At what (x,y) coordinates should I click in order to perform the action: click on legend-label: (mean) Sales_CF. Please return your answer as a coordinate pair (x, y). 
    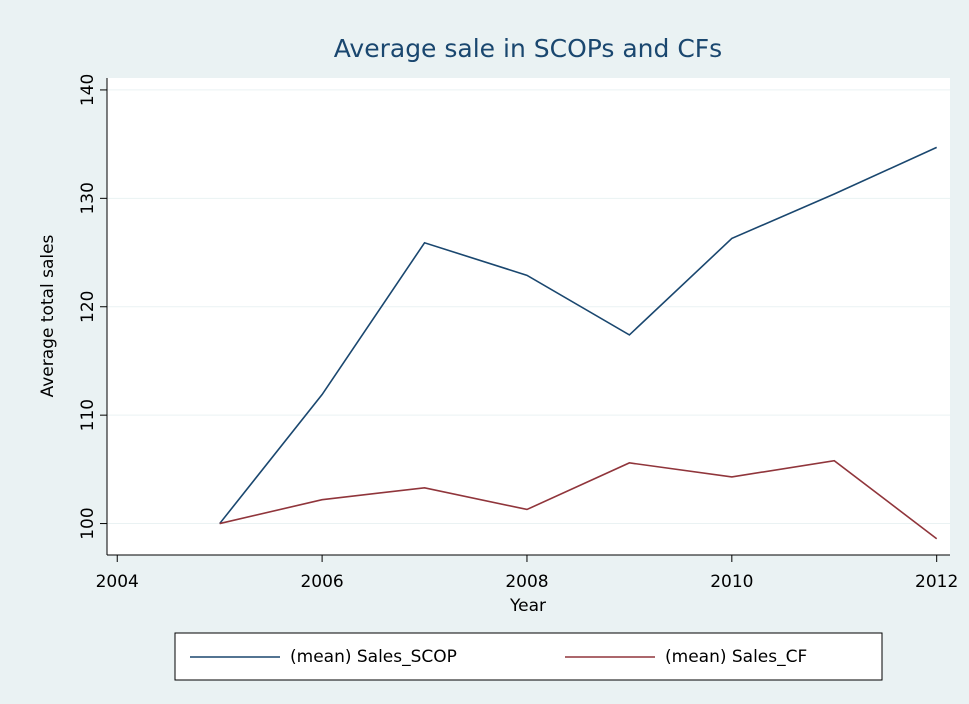
    Looking at the image, I should click on (736, 657).